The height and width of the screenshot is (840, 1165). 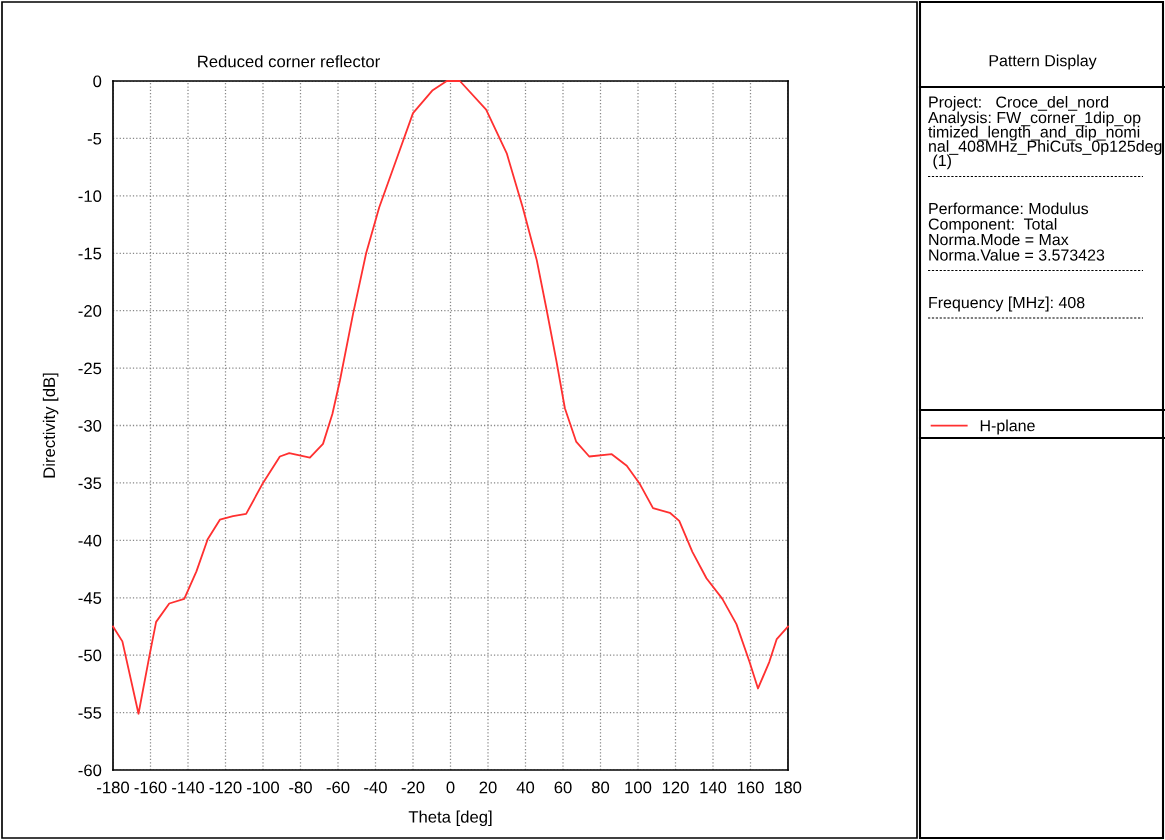 What do you see at coordinates (97, 81) in the screenshot?
I see `y-tick-label: 0` at bounding box center [97, 81].